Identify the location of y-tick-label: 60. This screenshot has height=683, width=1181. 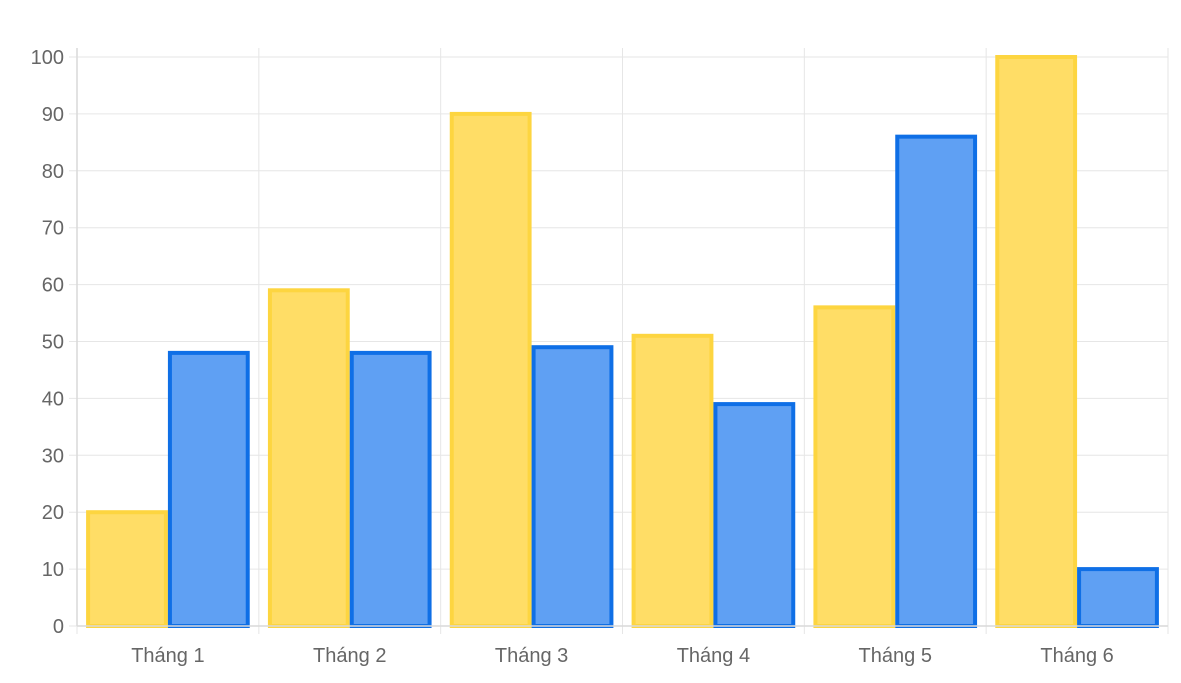
(53, 286).